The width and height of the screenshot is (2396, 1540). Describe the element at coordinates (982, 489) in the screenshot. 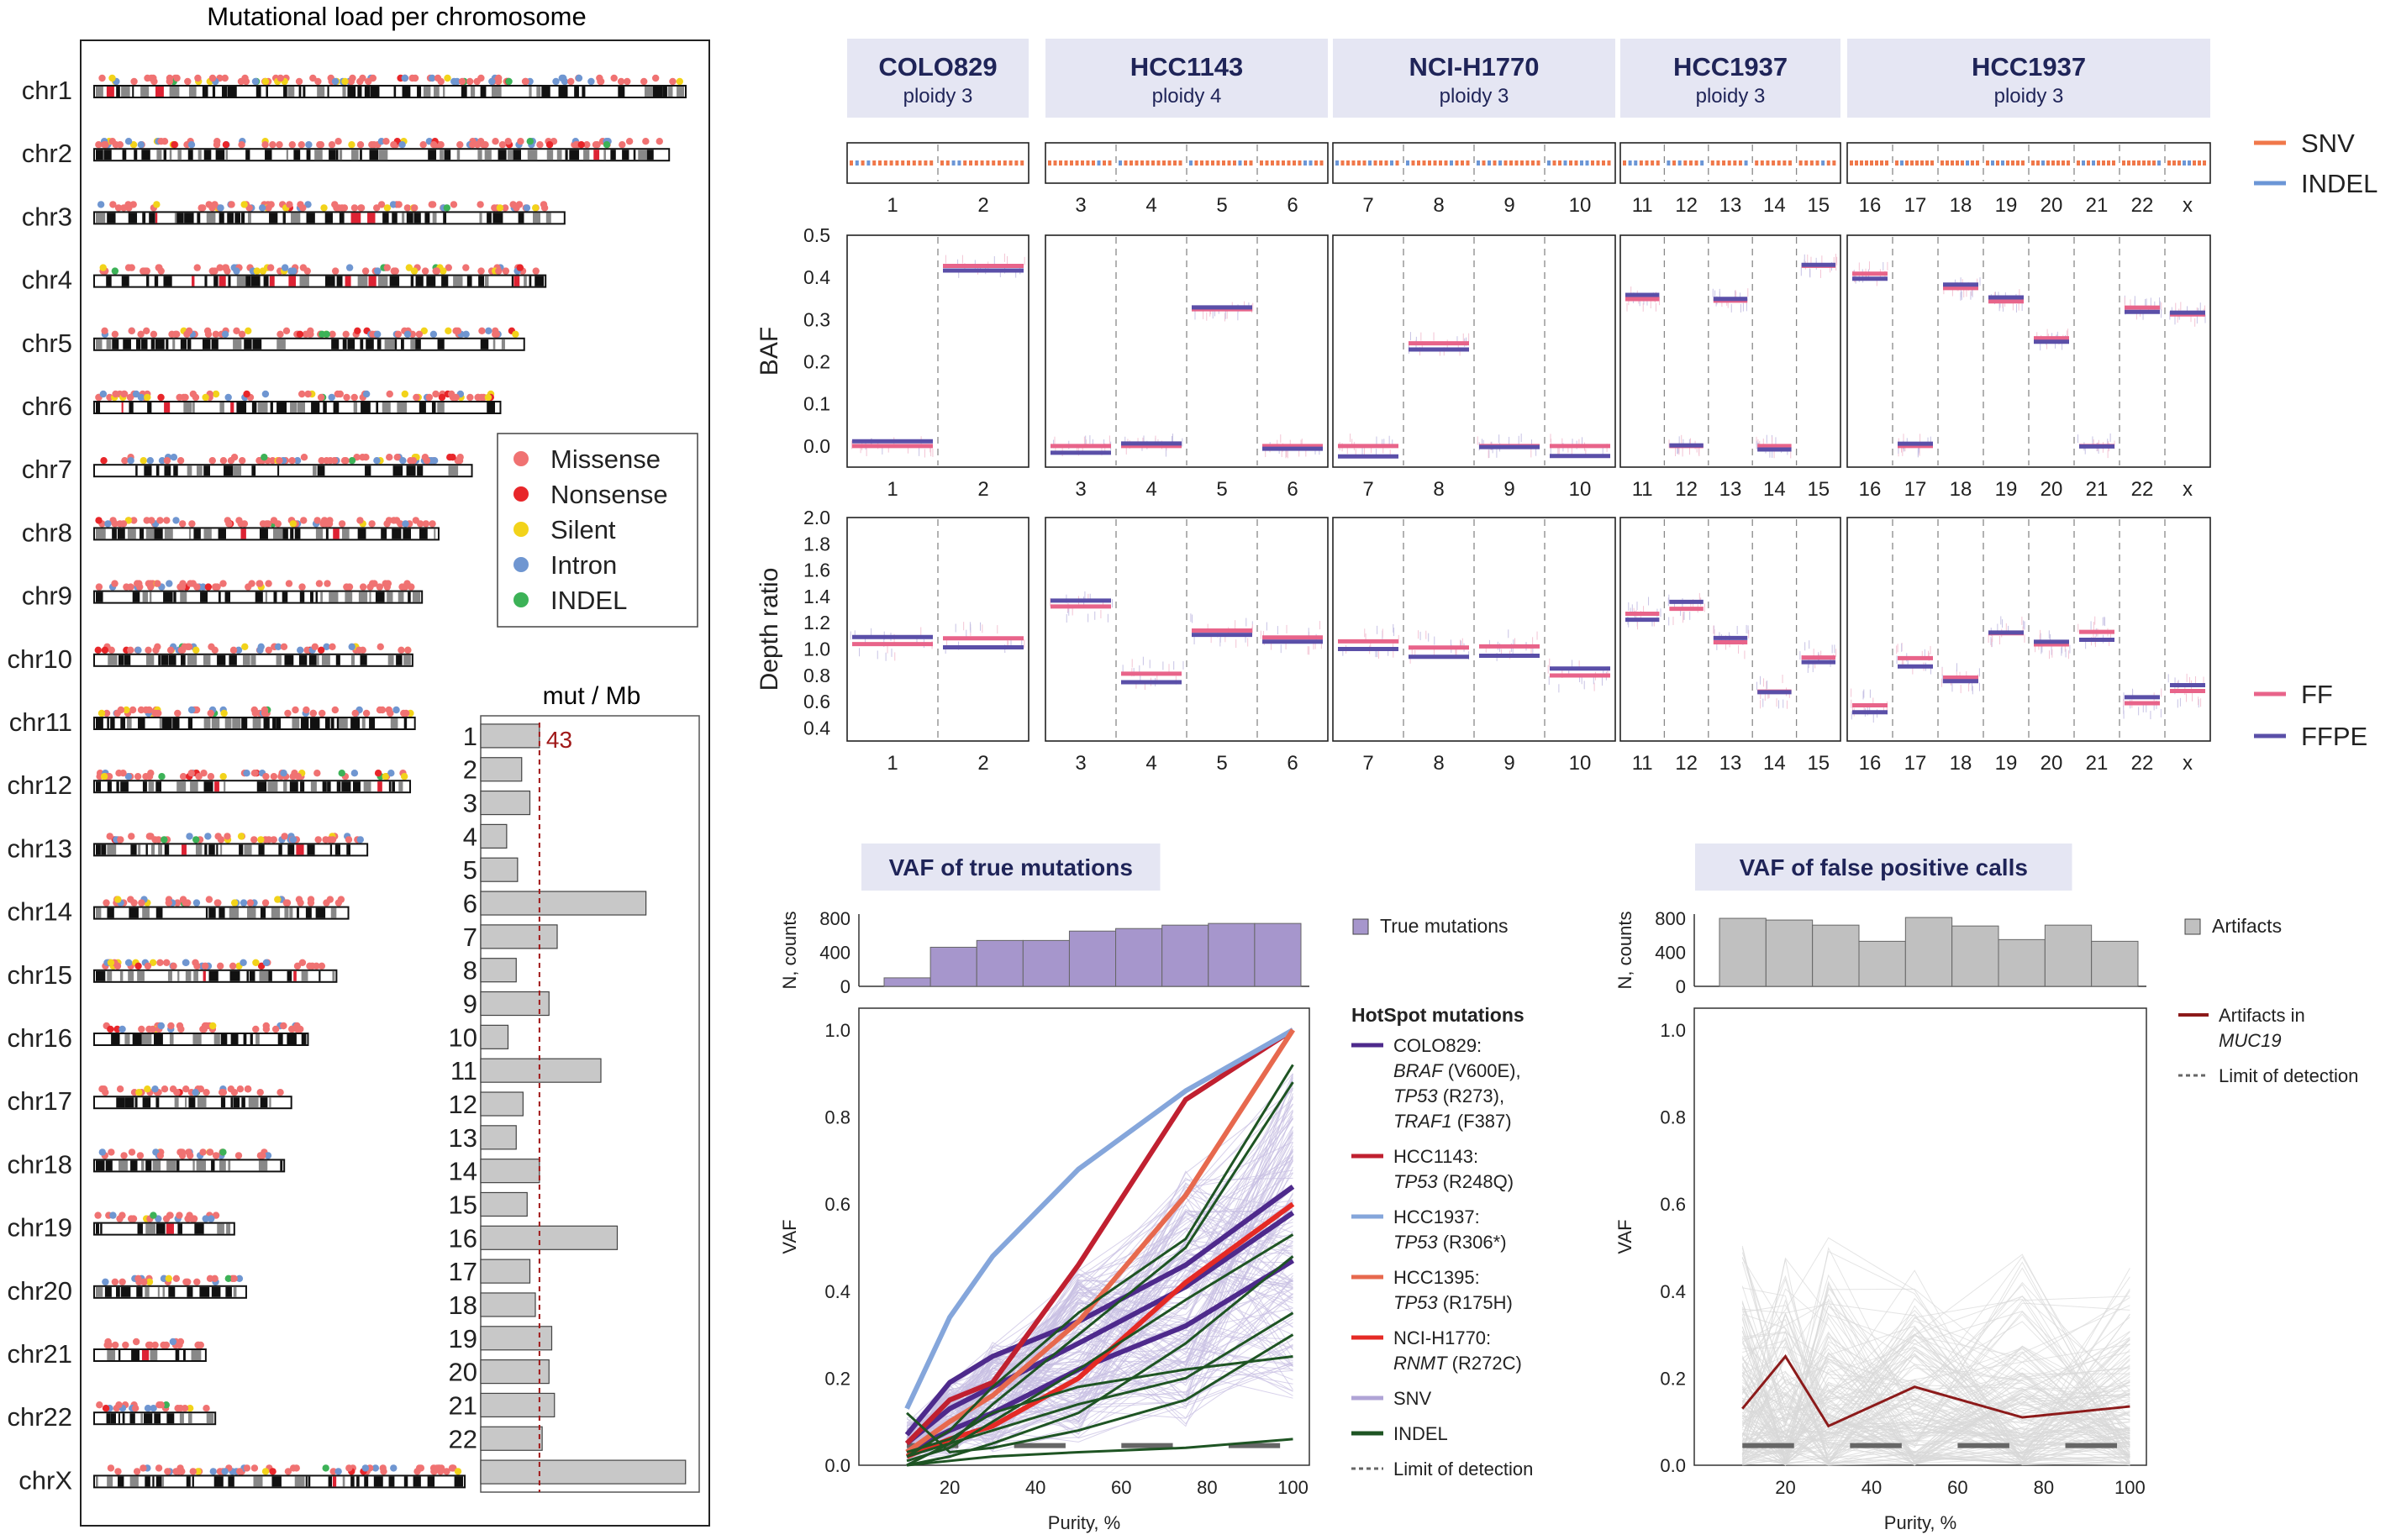

I see `baf-chrom-label-2: 2` at that location.